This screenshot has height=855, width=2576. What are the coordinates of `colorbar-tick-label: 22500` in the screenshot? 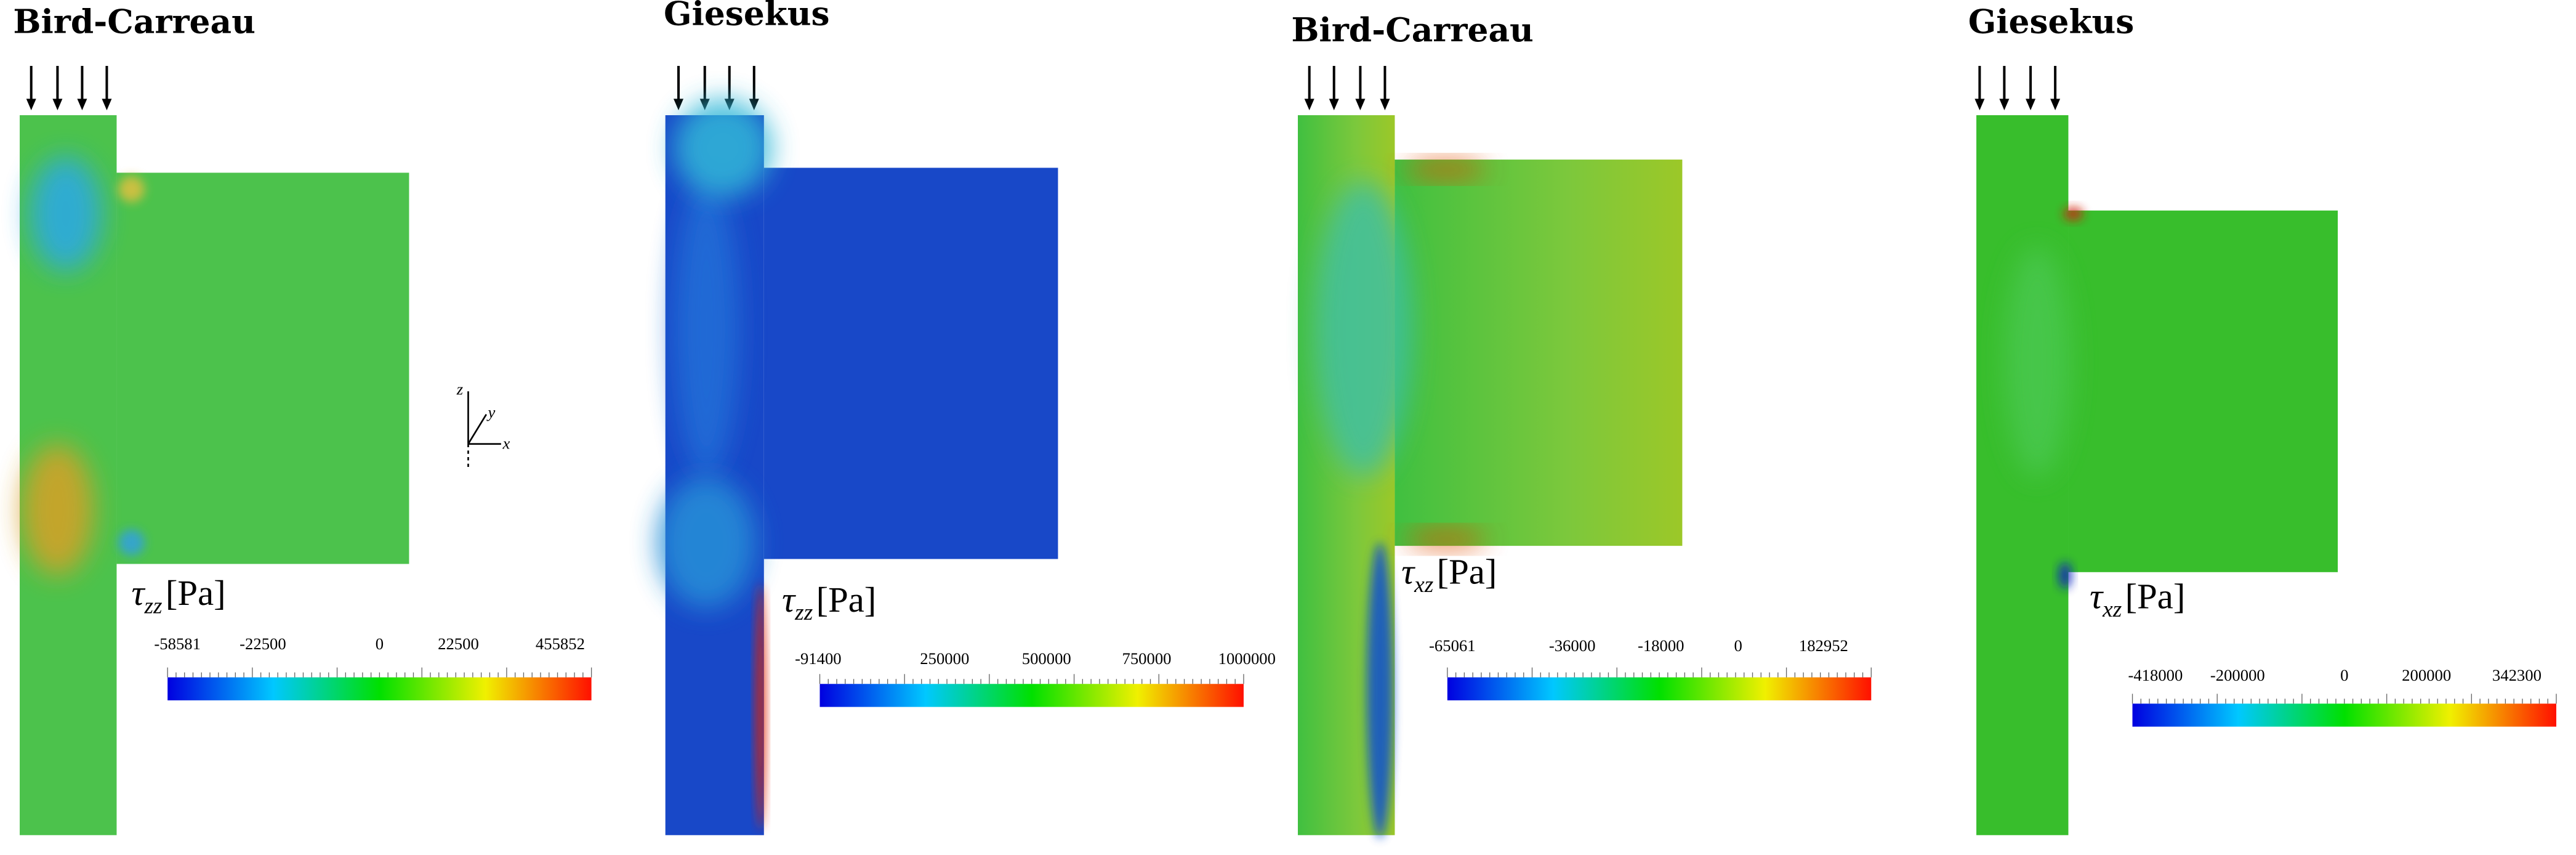 It's located at (458, 643).